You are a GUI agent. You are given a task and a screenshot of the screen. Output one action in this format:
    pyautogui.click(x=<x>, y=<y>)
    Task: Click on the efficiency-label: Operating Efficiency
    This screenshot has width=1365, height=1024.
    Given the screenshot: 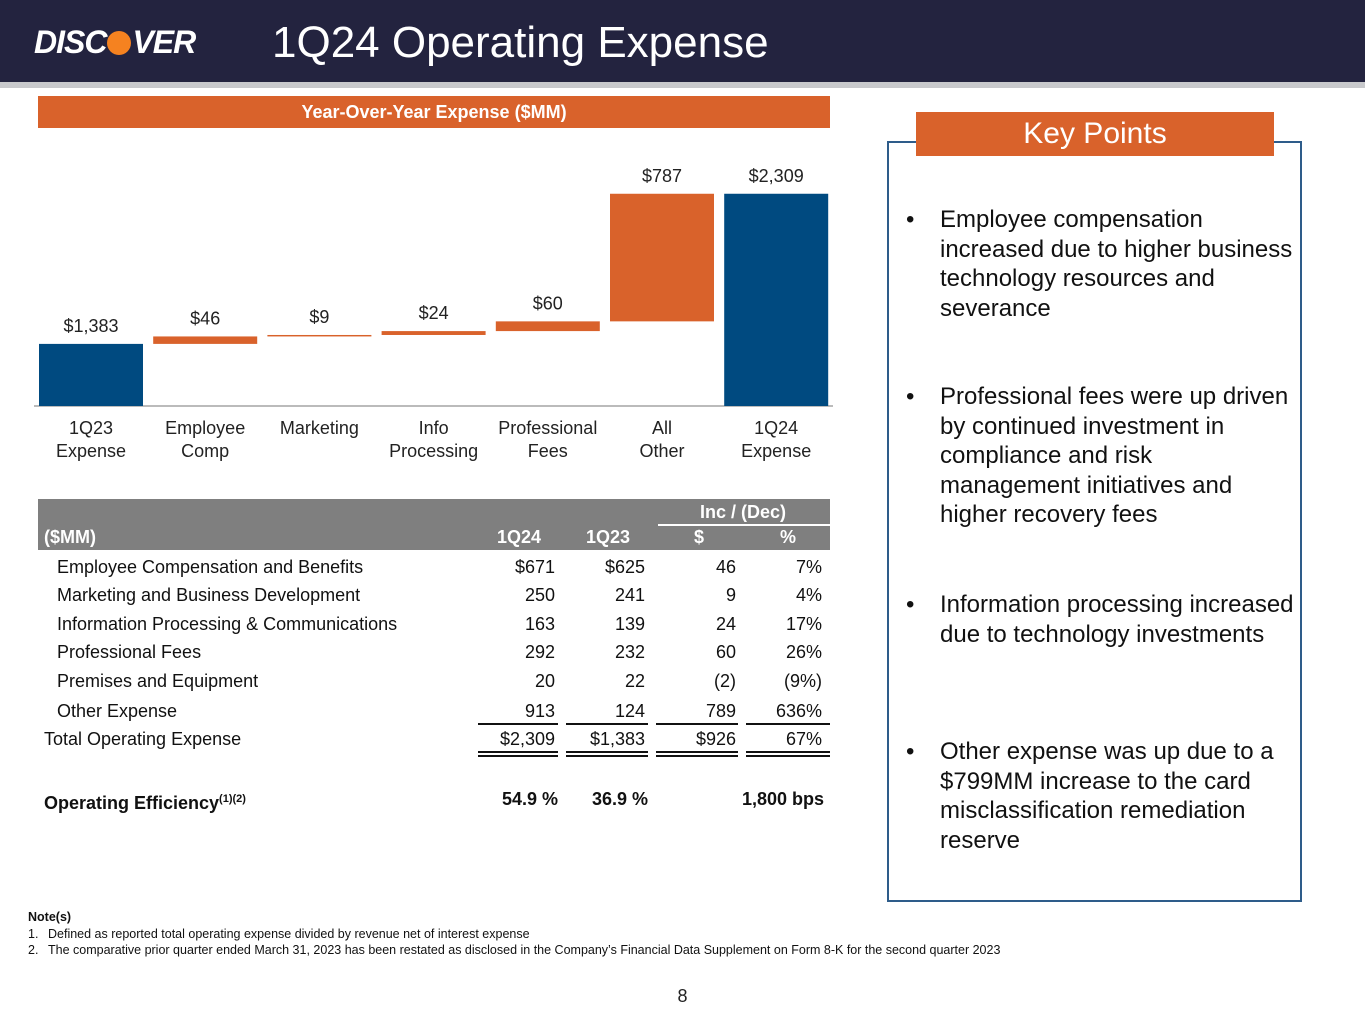 What is the action you would take?
    pyautogui.click(x=132, y=803)
    